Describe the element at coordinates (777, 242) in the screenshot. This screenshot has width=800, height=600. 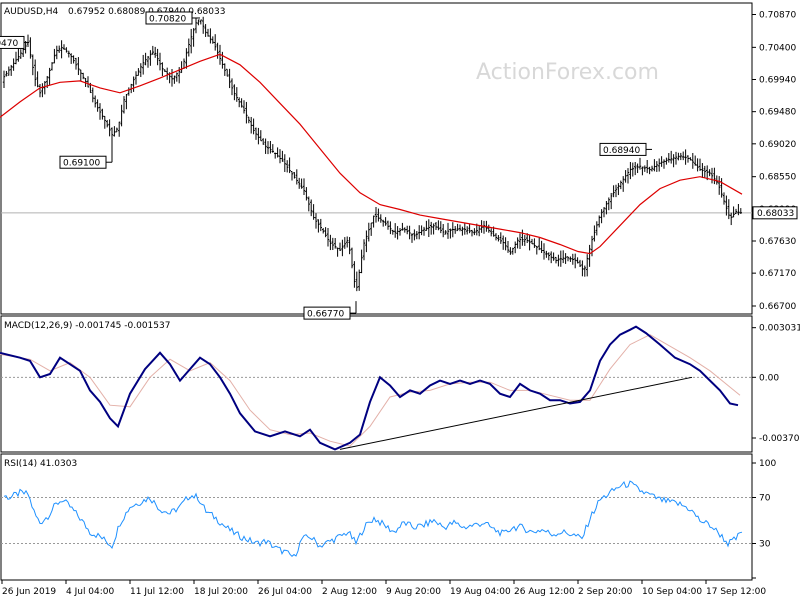
I see `price-tick-label: 0.67630` at that location.